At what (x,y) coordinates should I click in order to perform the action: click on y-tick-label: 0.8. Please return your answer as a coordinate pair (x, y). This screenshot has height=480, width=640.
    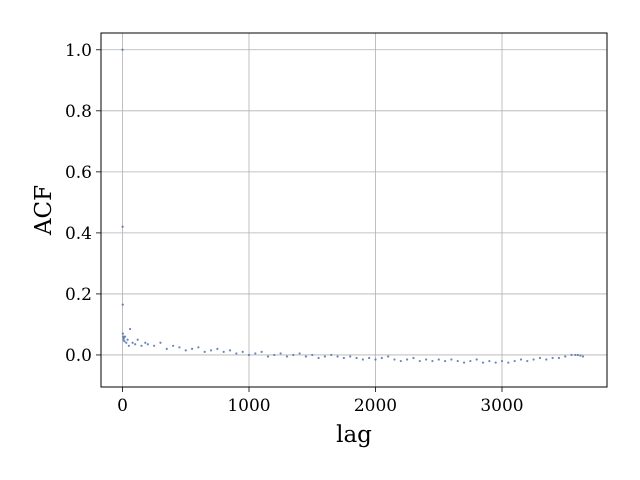
    Looking at the image, I should click on (78, 112).